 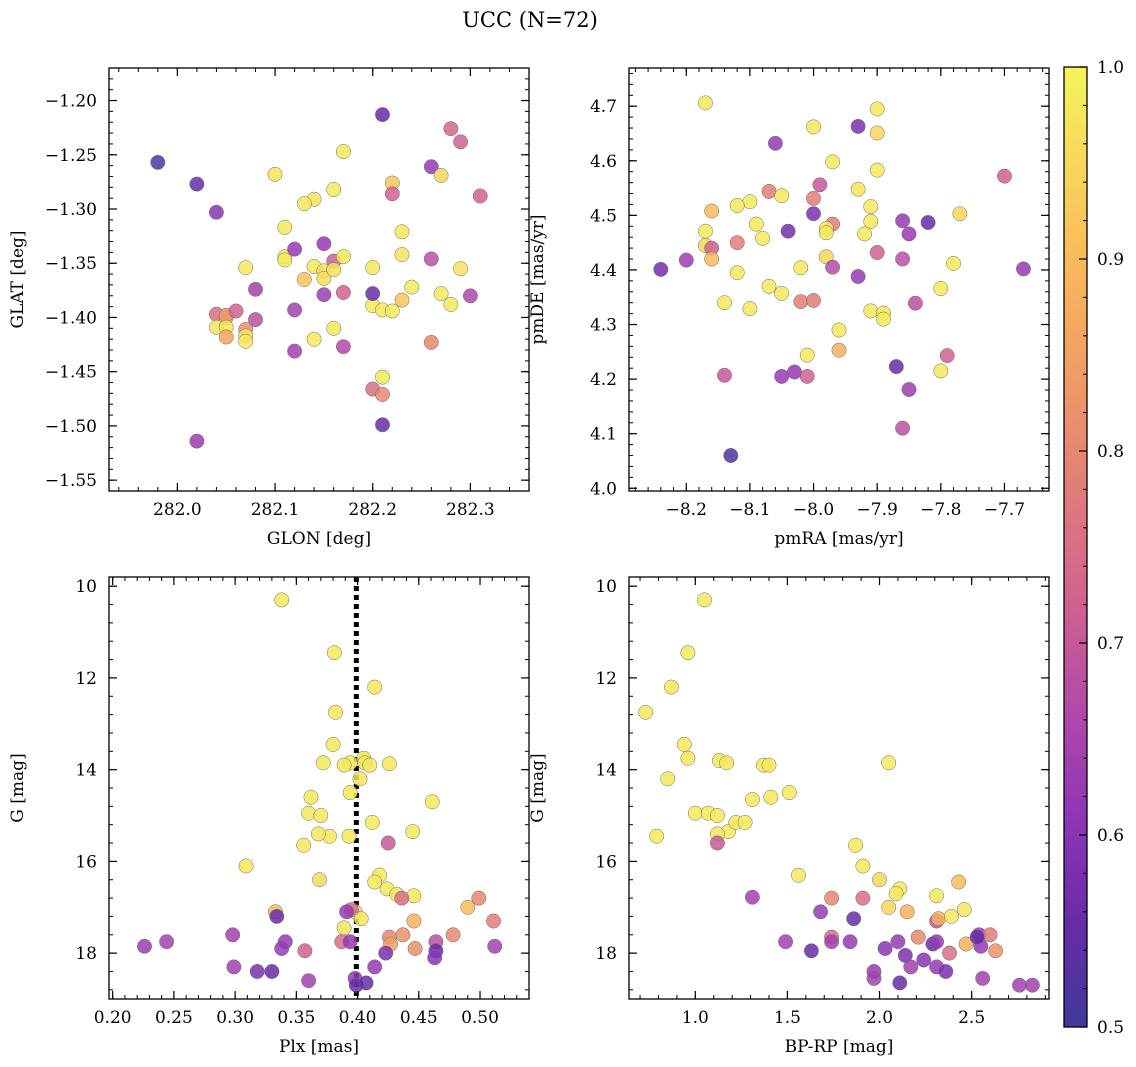 What do you see at coordinates (86, 587) in the screenshot?
I see `y-tick-label: 10` at bounding box center [86, 587].